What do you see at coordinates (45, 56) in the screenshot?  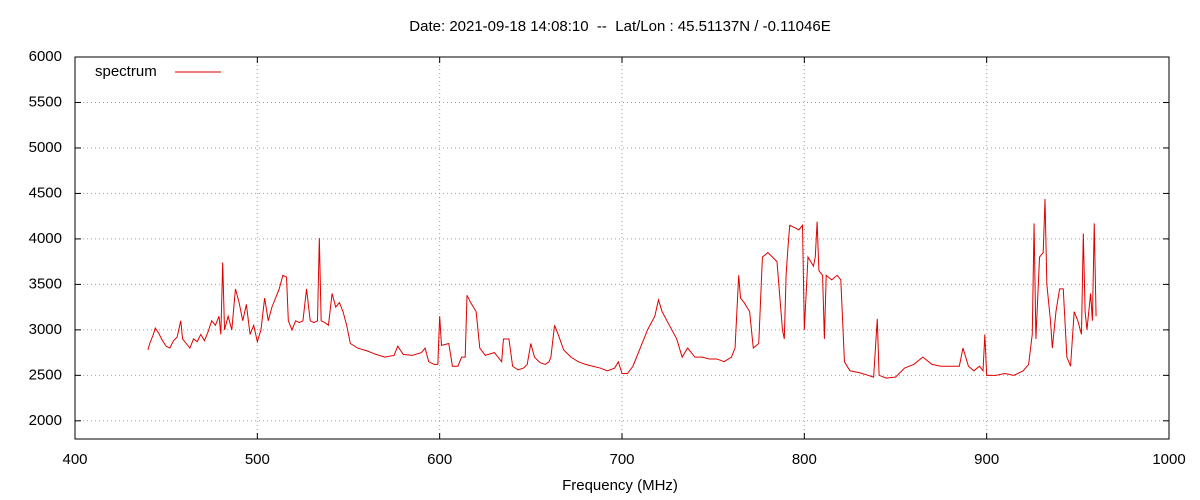 I see `y-tick-label: 6000` at bounding box center [45, 56].